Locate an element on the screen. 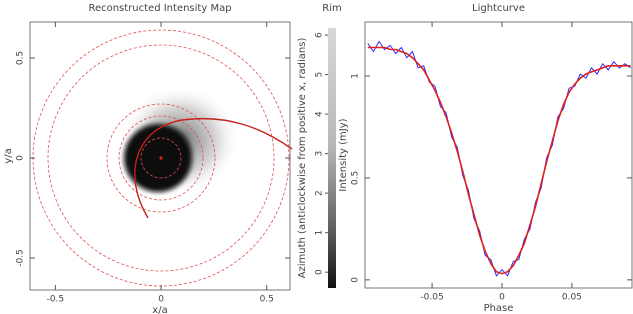  dark-disk is located at coordinates (158, 158).